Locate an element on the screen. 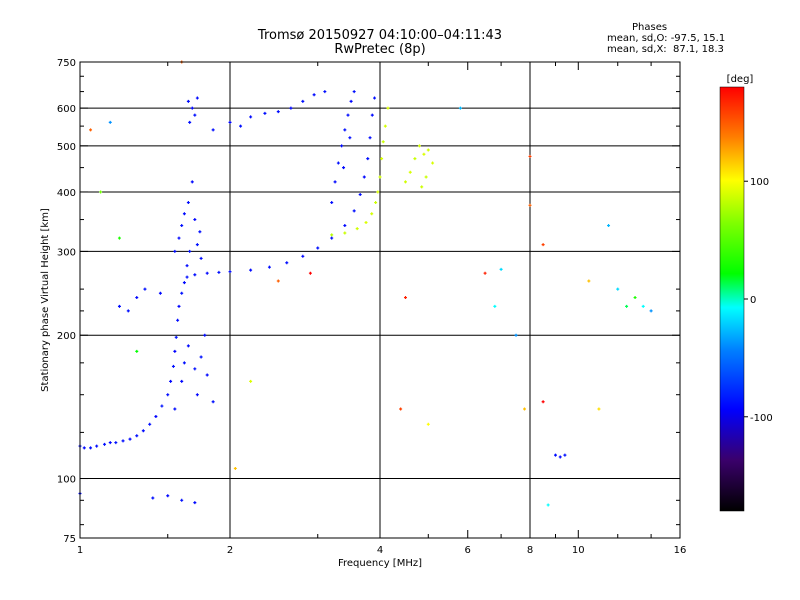 Image resolution: width=800 pixels, height=600 pixels. x-tick-label: 2 is located at coordinates (230, 550).